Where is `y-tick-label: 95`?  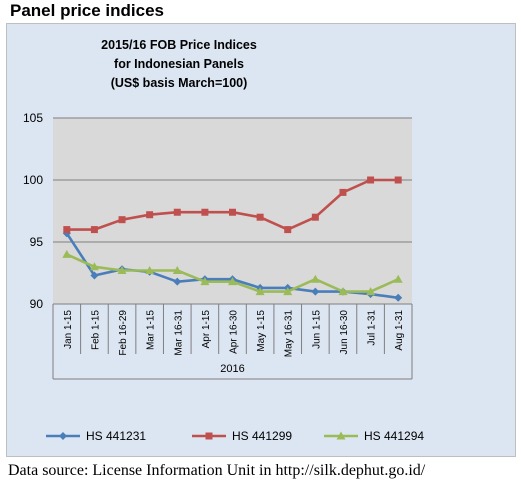 y-tick-label: 95 is located at coordinates (37, 242).